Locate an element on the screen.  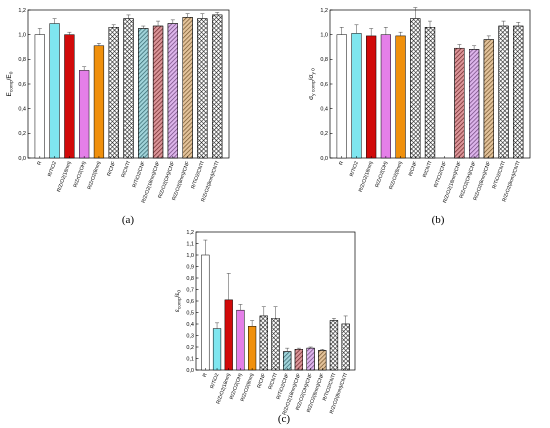
panel-label: (c) is located at coordinates (284, 419).